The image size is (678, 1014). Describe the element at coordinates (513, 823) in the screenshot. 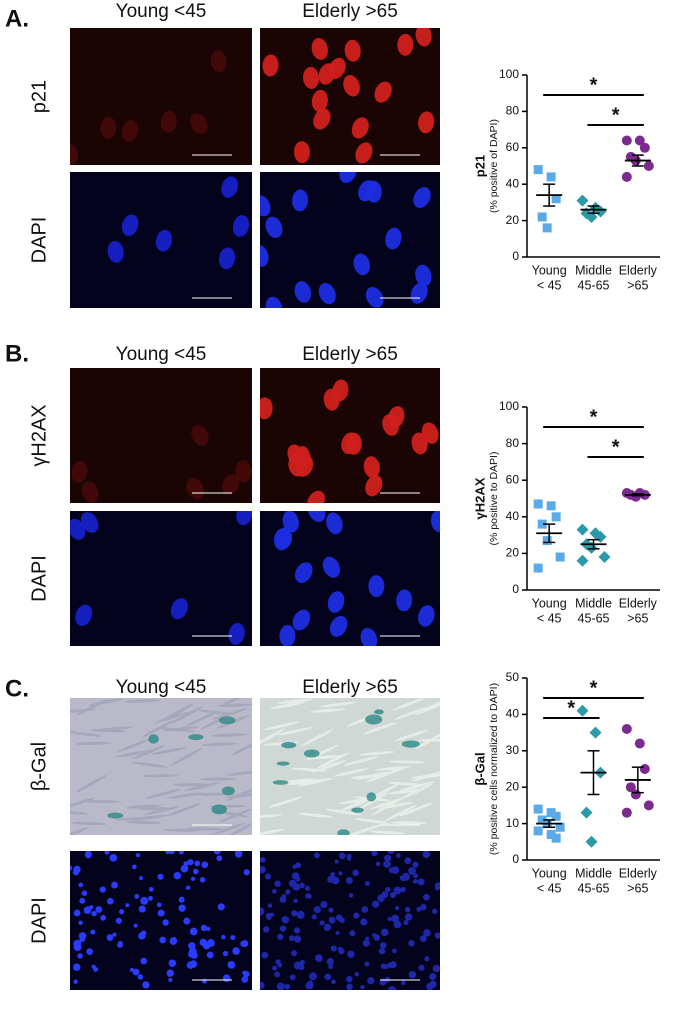

I see `y-tick-label: 10` at that location.